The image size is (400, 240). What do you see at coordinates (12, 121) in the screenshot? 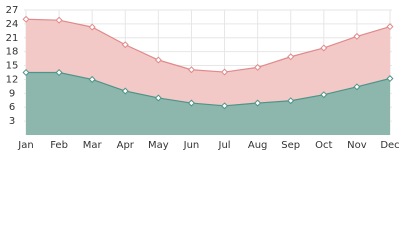
I see `y-tick-label: 3` at bounding box center [12, 121].